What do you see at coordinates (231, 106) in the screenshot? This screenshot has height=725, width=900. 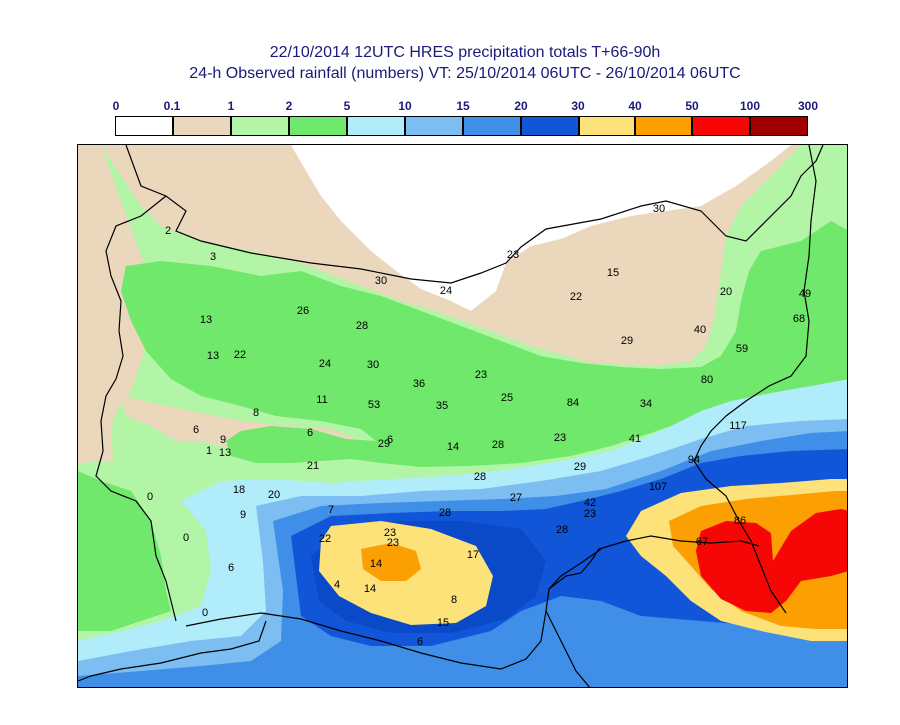 I see `colorbar-tick-label: 1` at bounding box center [231, 106].